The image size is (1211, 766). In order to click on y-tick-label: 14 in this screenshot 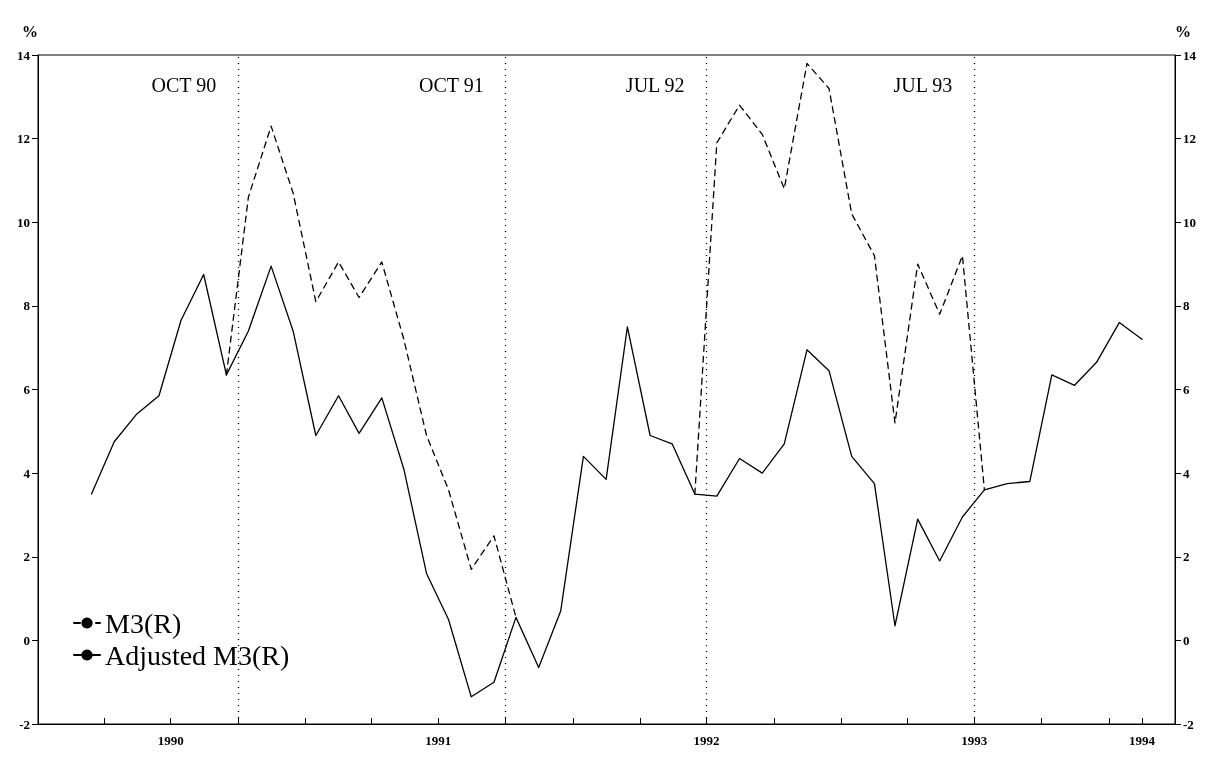, I will do `click(24, 55)`.